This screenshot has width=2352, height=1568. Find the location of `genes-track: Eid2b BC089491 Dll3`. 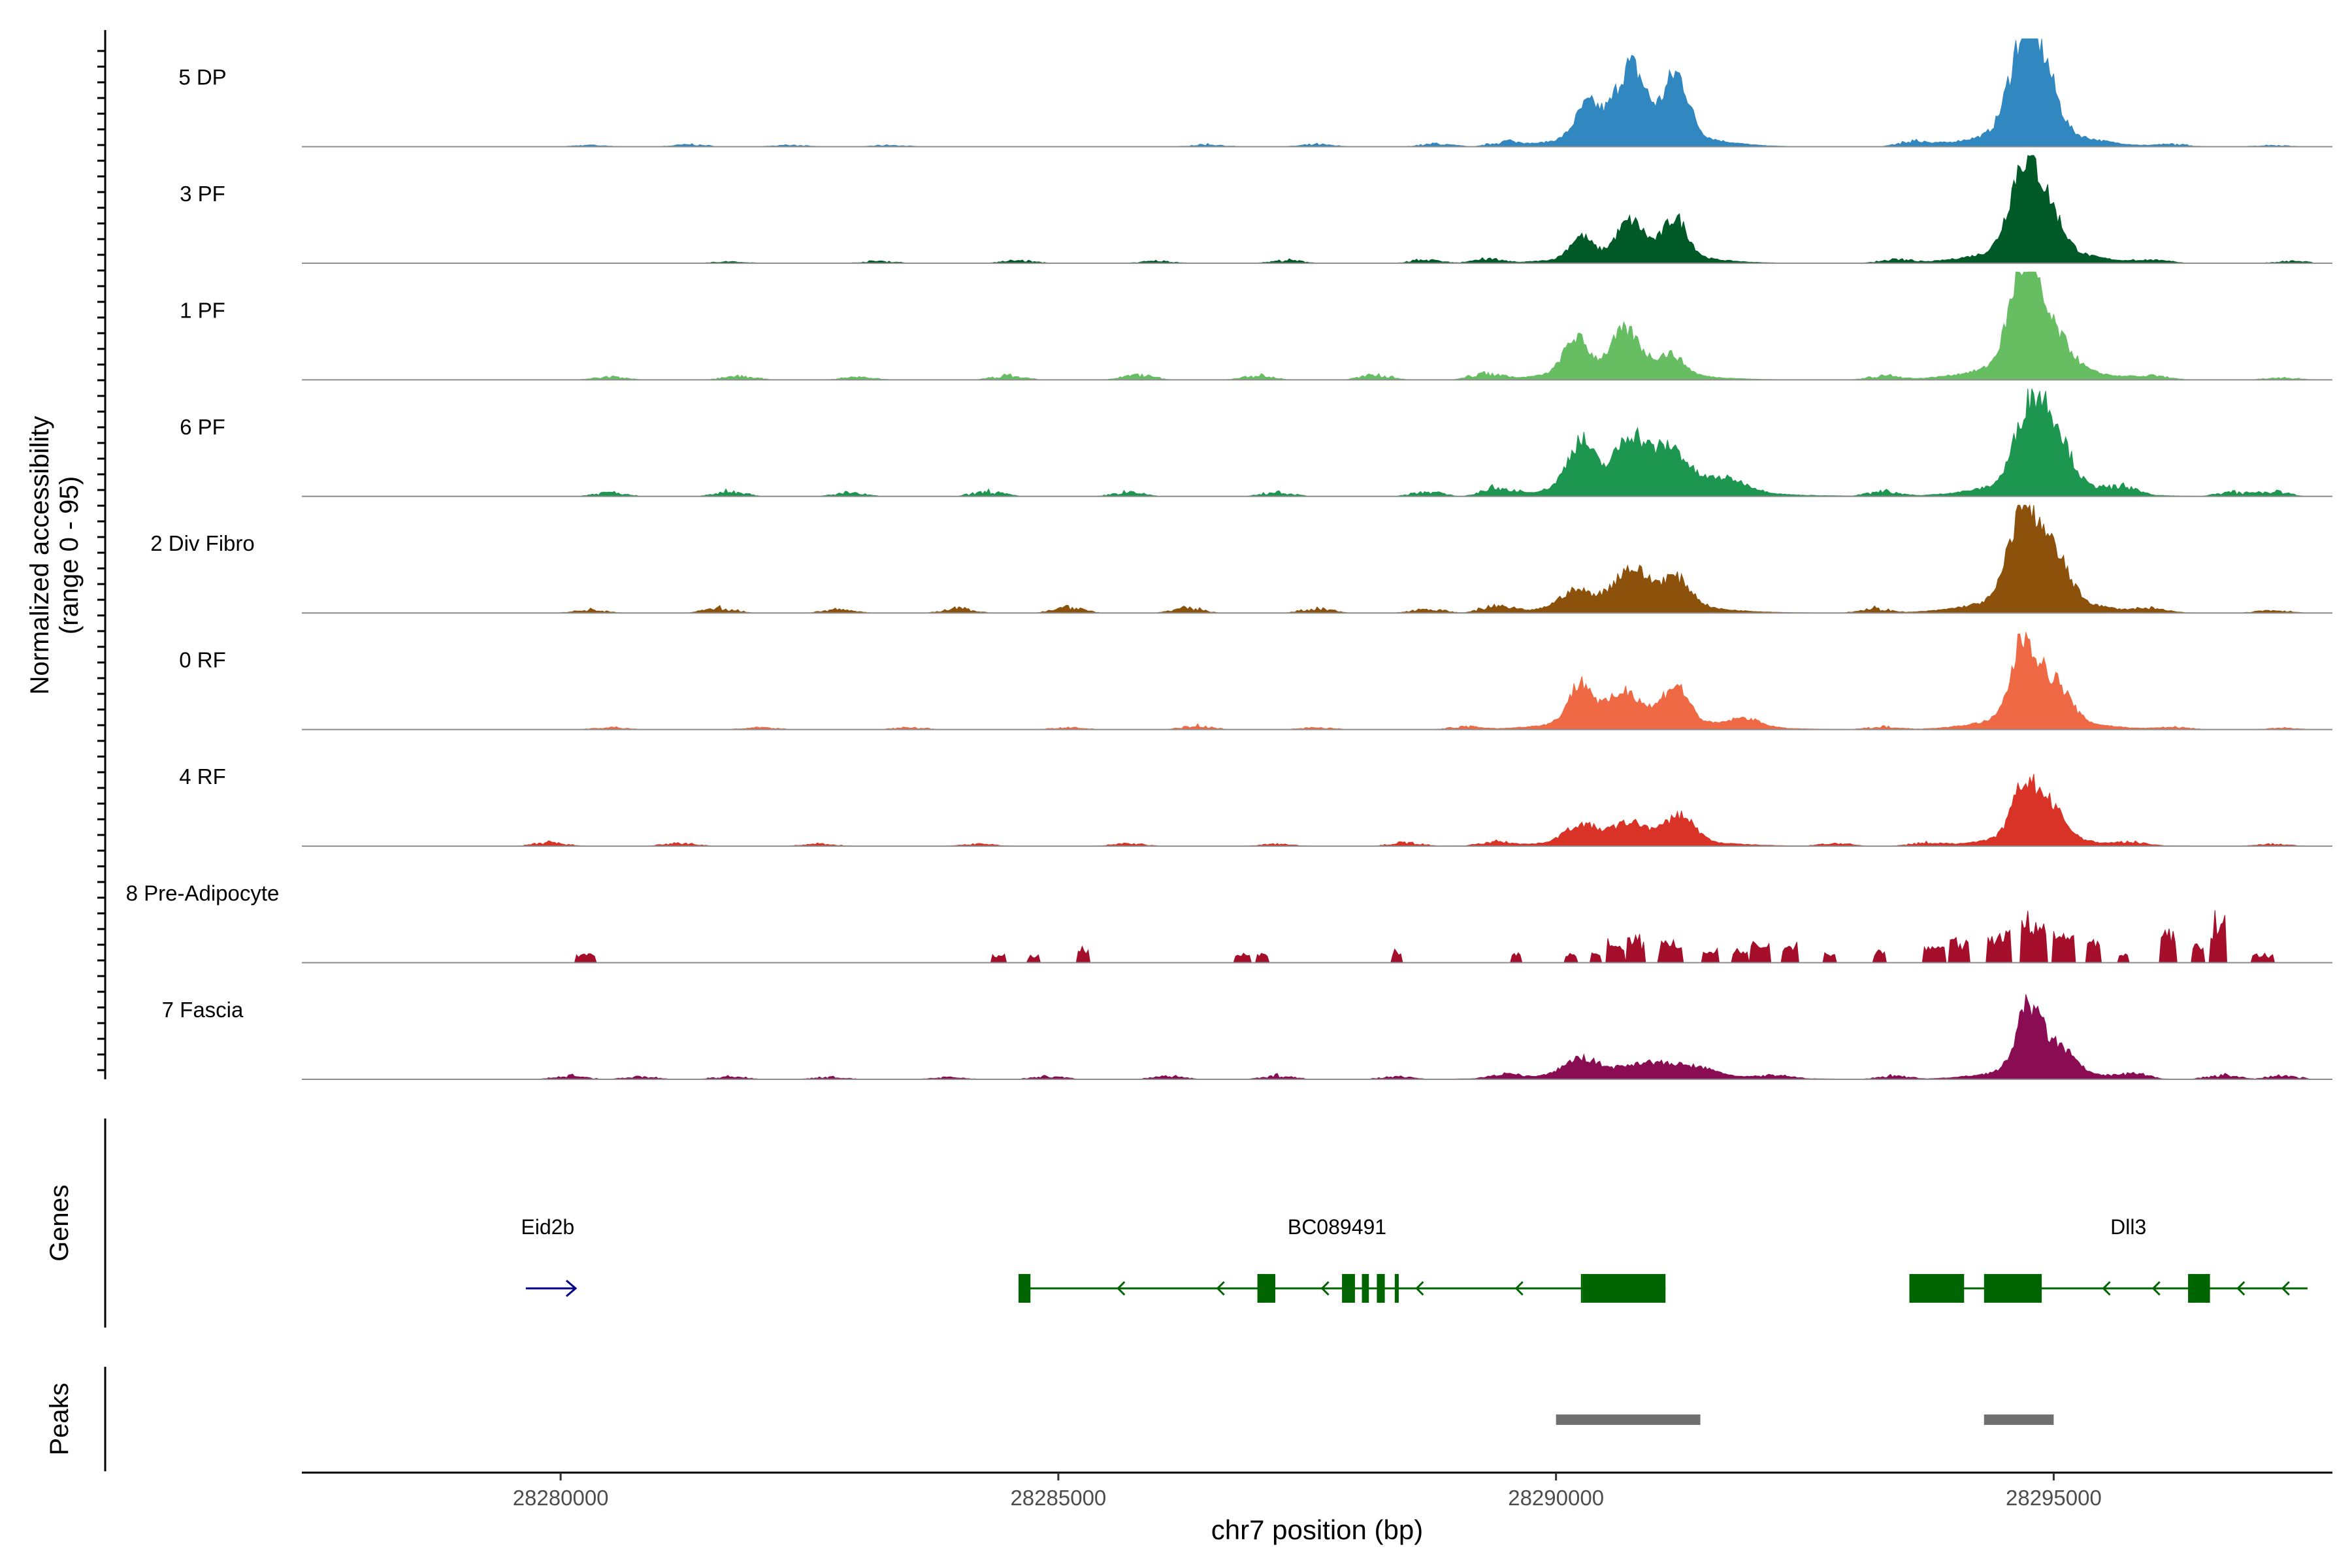

genes-track: Eid2b BC089491 Dll3 is located at coordinates (1414, 1259).